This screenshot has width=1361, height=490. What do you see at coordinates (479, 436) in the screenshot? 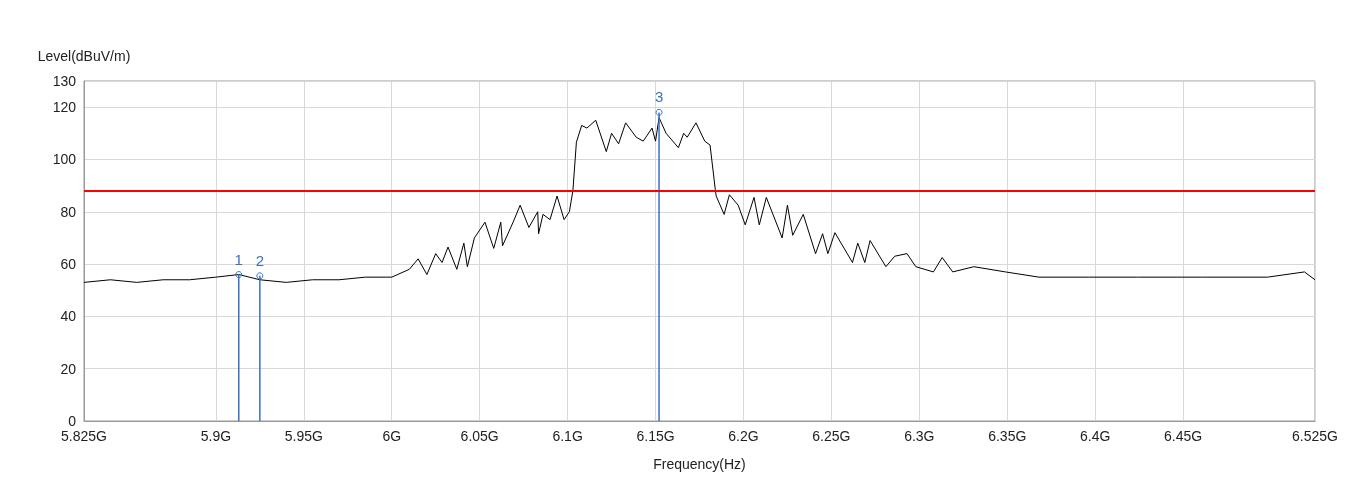
I see `x-tick-label: 6.05G` at bounding box center [479, 436].